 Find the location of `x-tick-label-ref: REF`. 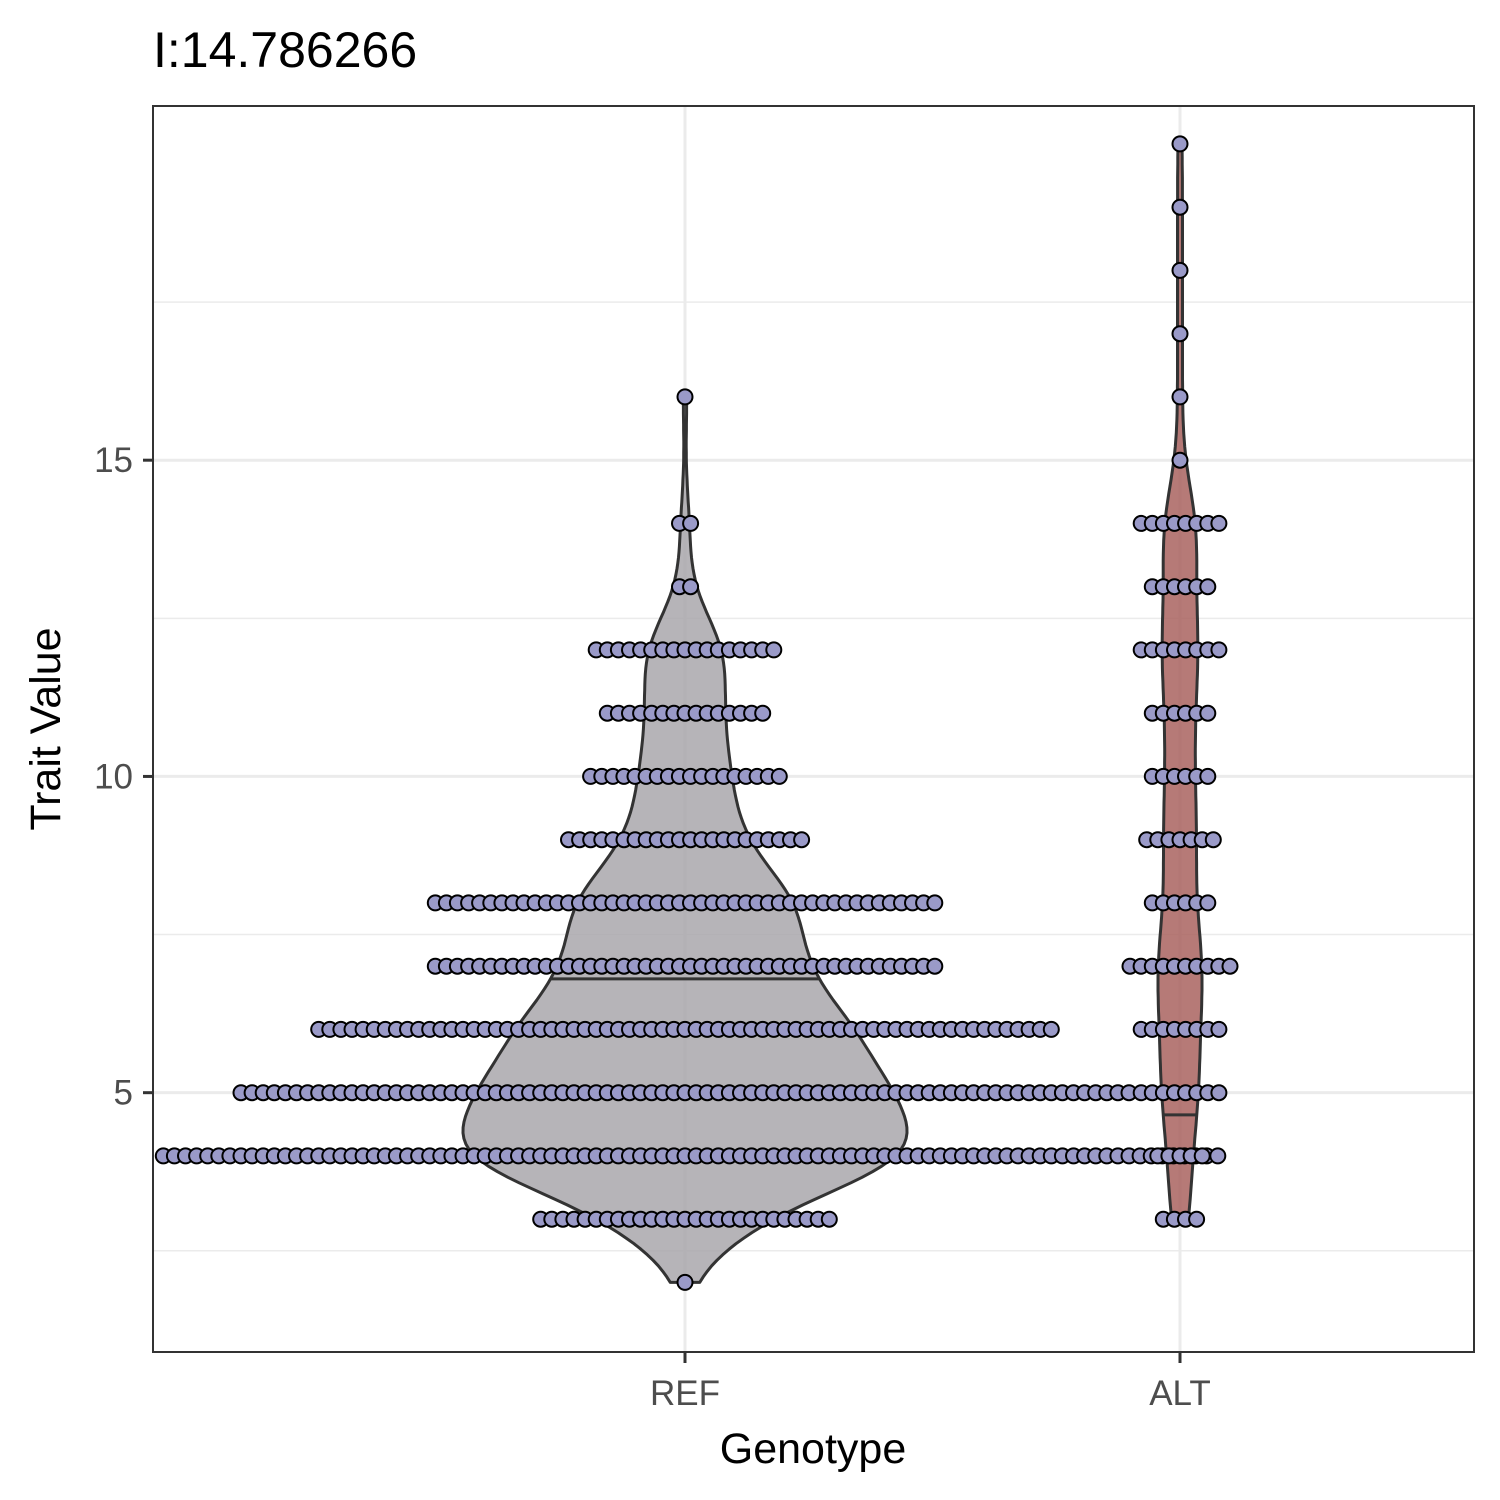

x-tick-label-ref: REF is located at coordinates (685, 1393).